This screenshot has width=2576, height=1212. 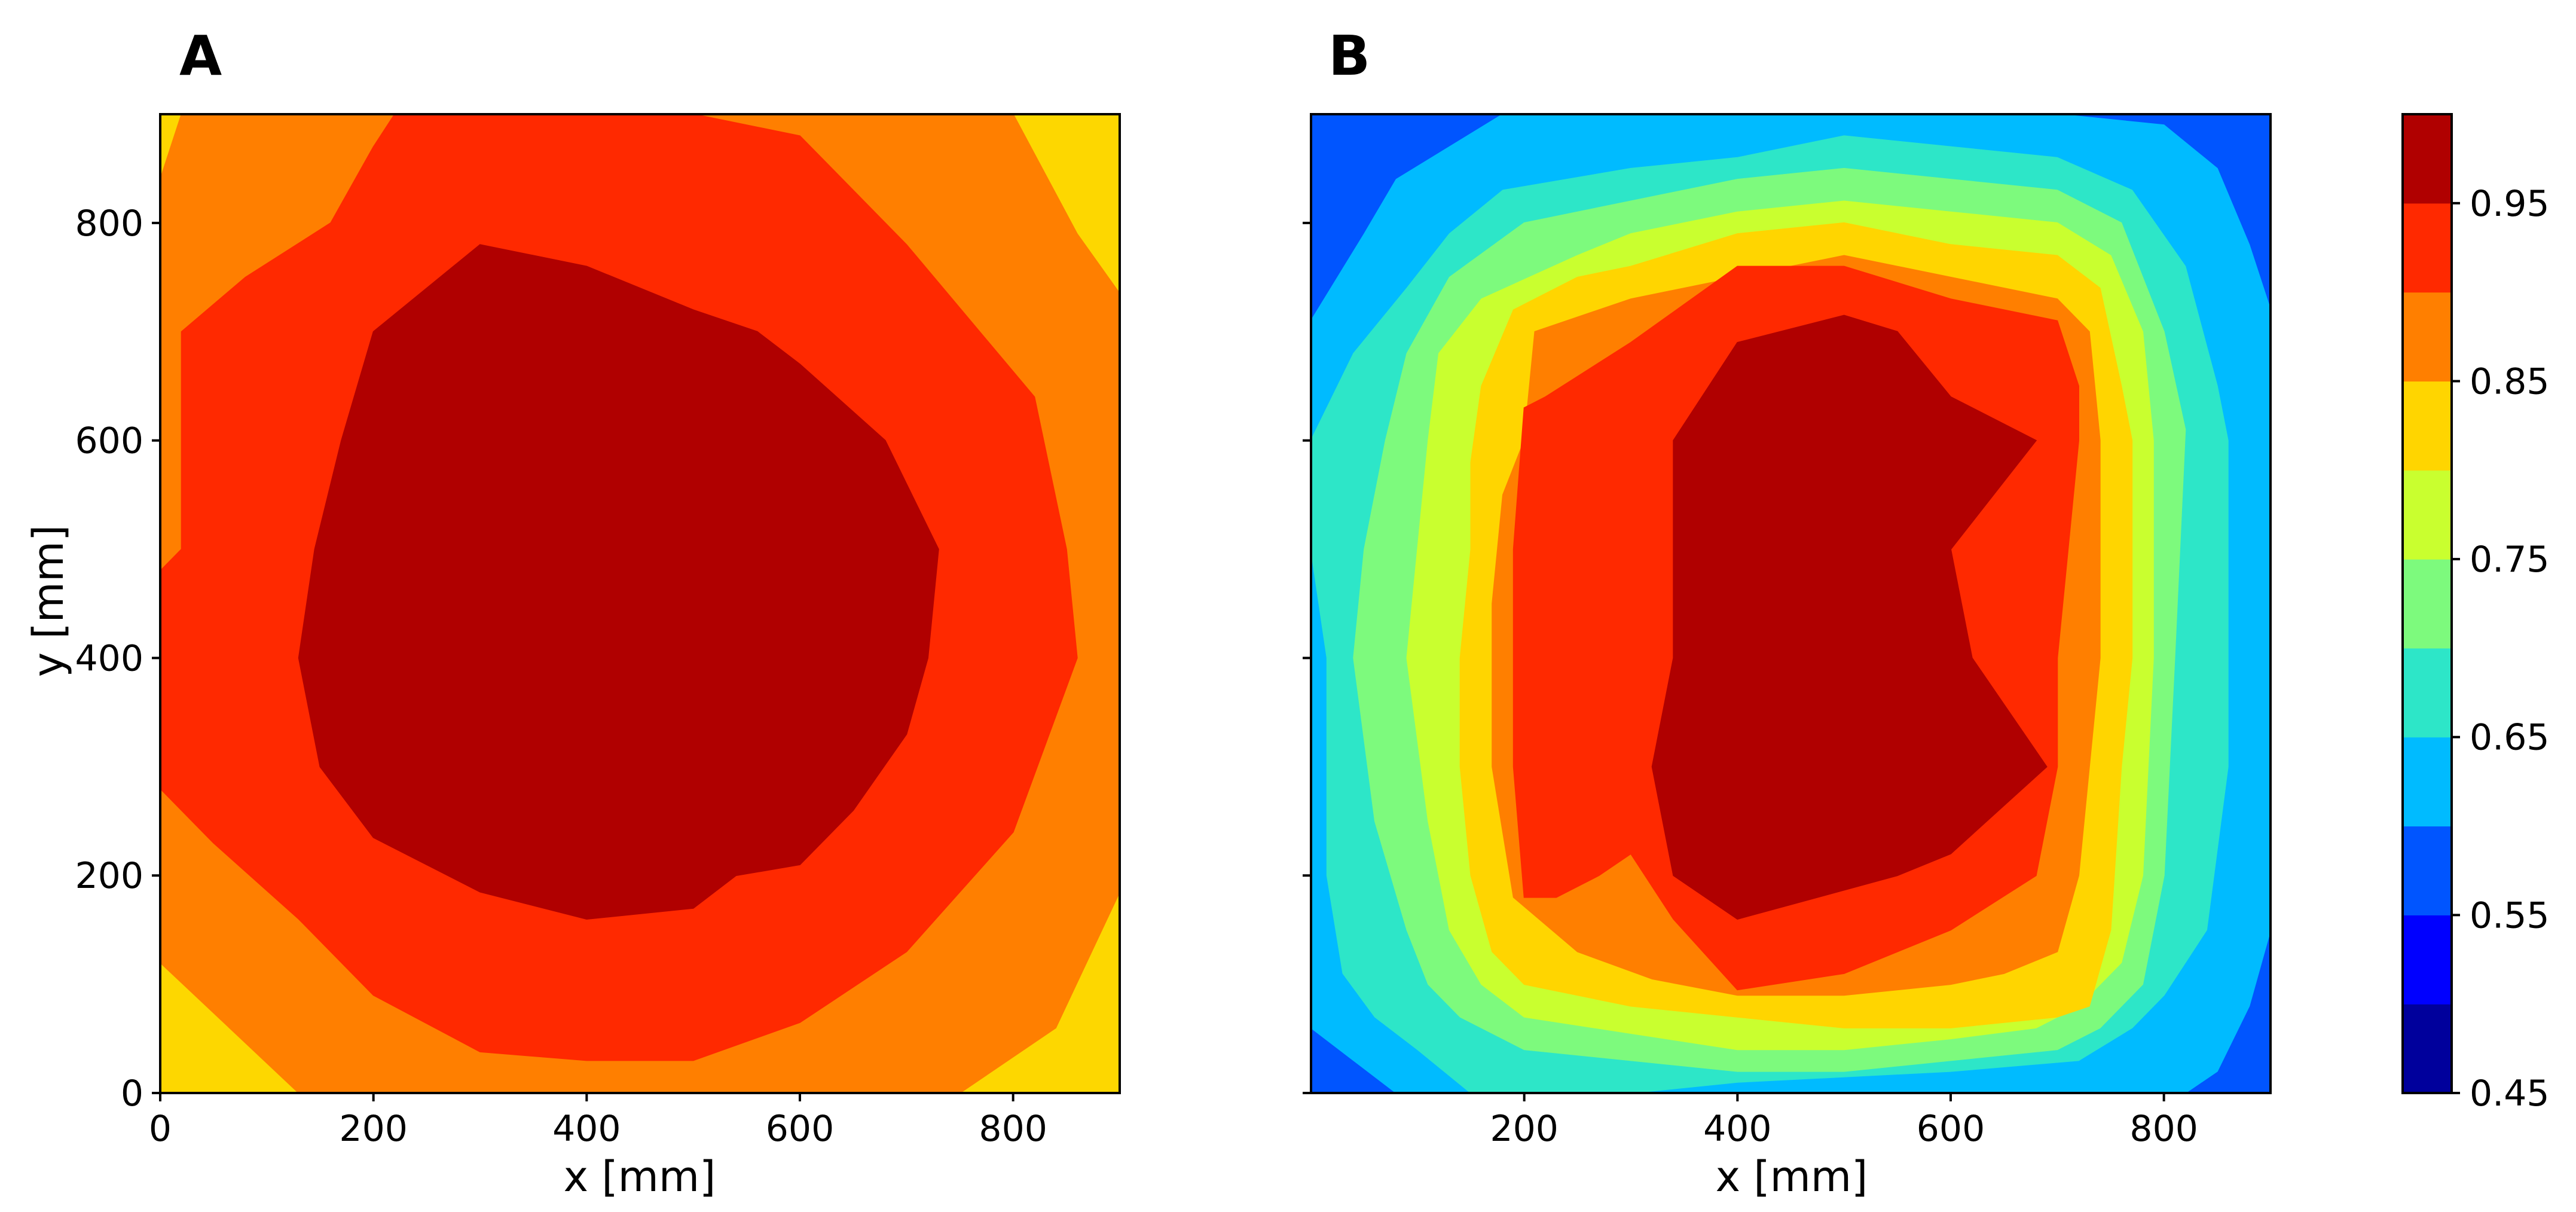 I want to click on colorbar: 0.45 0.55 0.65 0.75 0.85 0.95, so click(x=2476, y=614).